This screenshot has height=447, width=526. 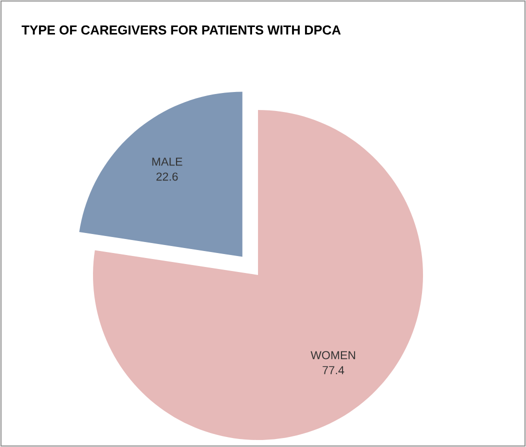 What do you see at coordinates (167, 162) in the screenshot?
I see `slice-label: MALE` at bounding box center [167, 162].